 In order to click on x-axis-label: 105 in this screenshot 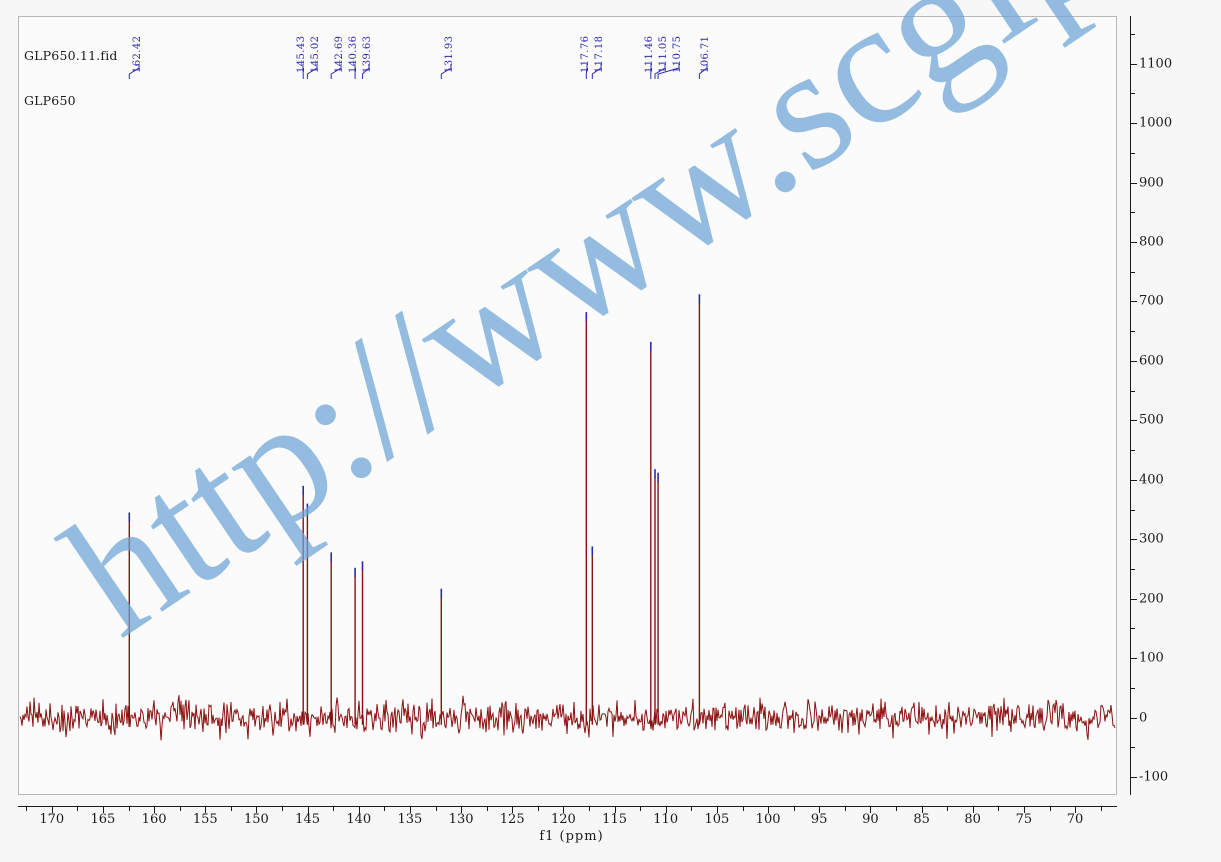, I will do `click(717, 819)`.